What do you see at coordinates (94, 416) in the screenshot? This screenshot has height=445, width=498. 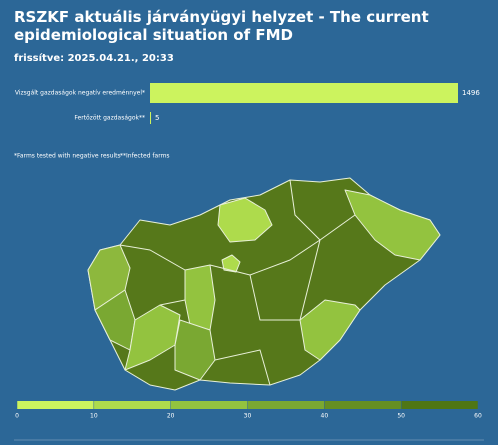 I see `scale-tick-label: 10` at bounding box center [94, 416].